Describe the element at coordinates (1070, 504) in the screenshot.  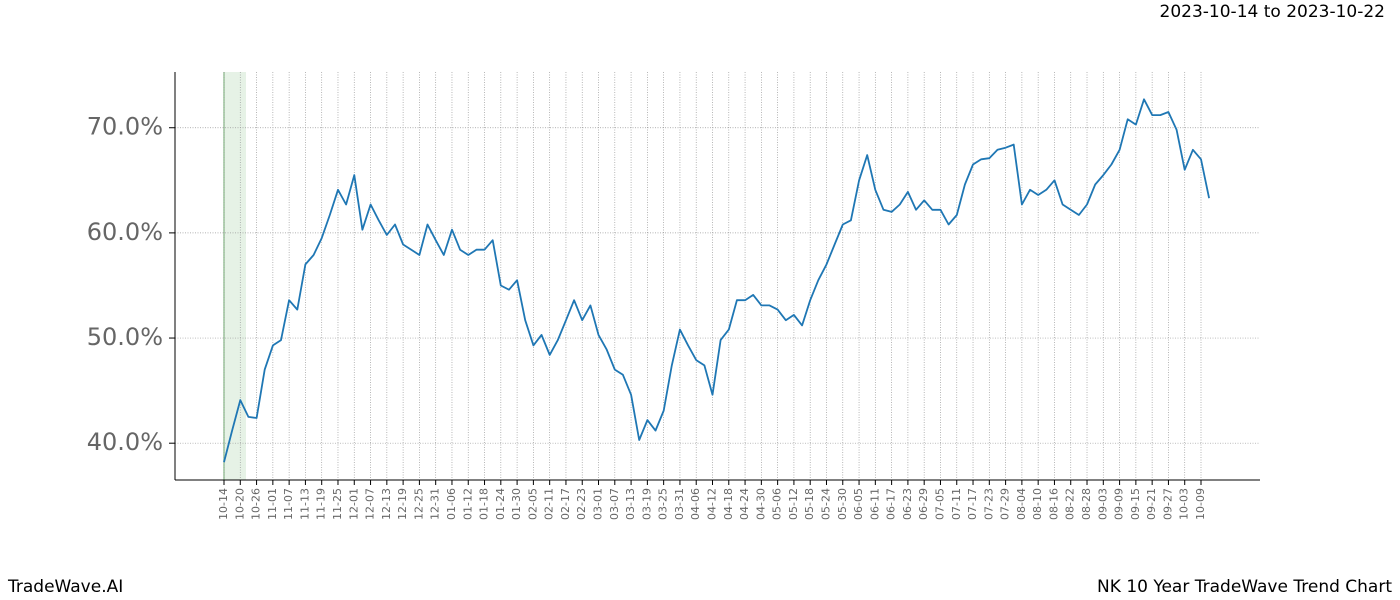
I see `x-tick-label: 08-22` at that location.